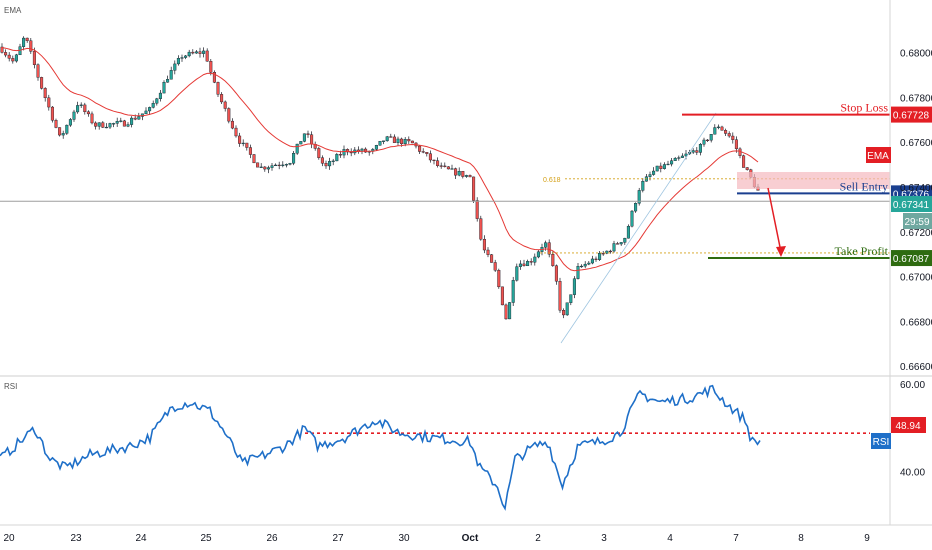 The height and width of the screenshot is (550, 932). What do you see at coordinates (404, 538) in the screenshot?
I see `time-tick-label: 30` at bounding box center [404, 538].